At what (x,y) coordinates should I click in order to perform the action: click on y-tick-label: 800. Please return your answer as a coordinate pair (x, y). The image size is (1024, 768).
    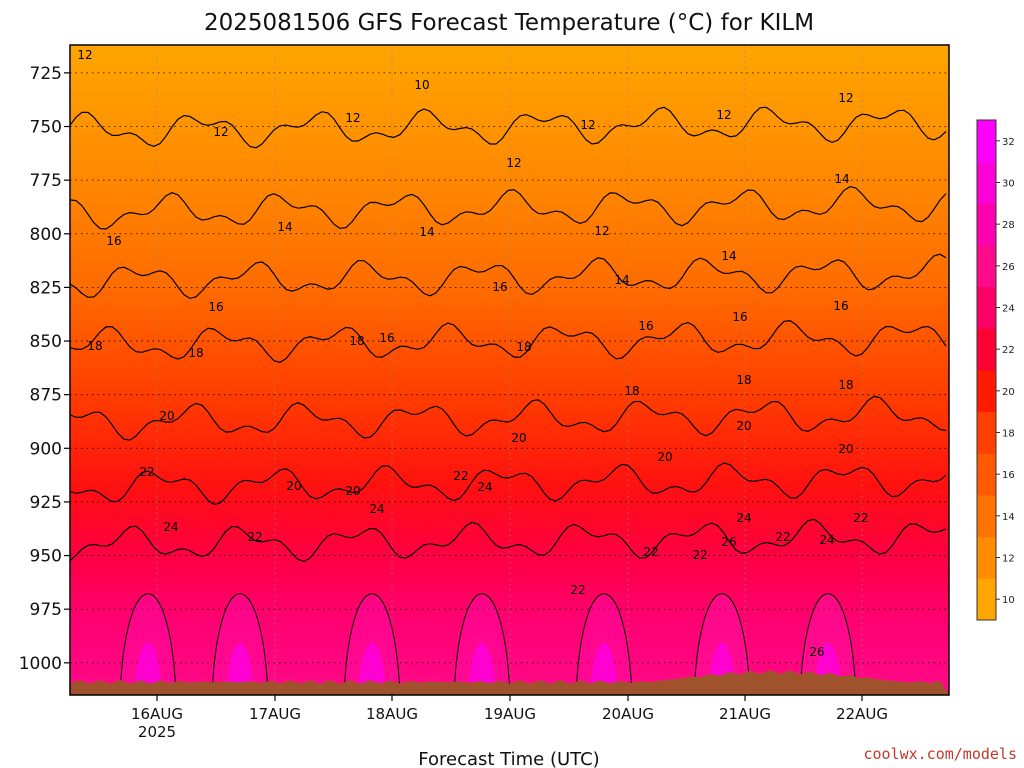
    Looking at the image, I should click on (46, 235).